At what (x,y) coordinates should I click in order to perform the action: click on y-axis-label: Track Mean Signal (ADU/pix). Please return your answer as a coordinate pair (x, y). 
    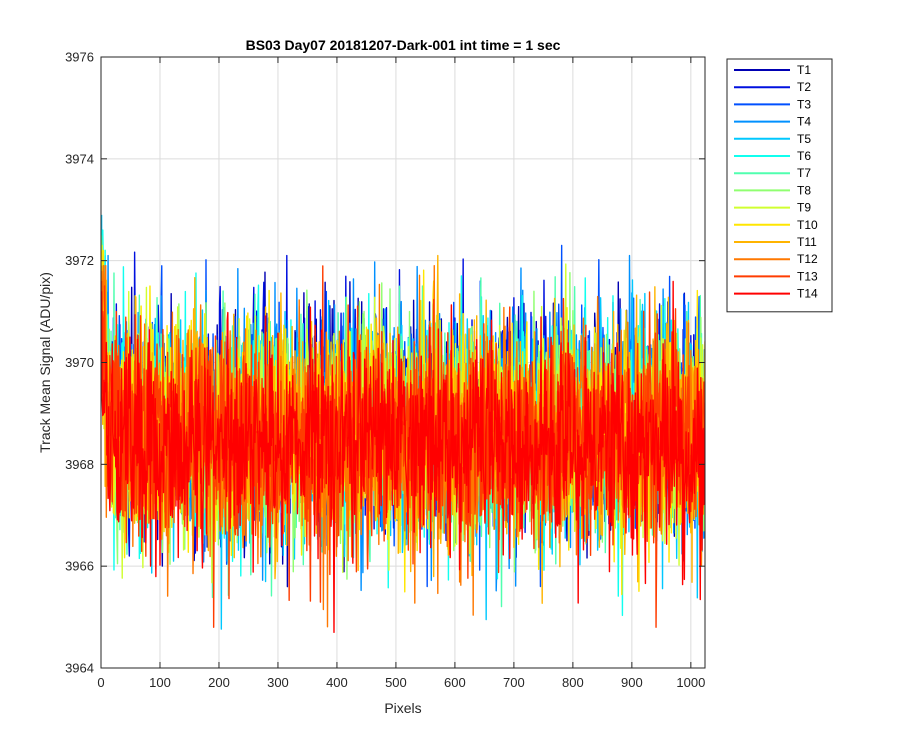
    Looking at the image, I should click on (45, 362).